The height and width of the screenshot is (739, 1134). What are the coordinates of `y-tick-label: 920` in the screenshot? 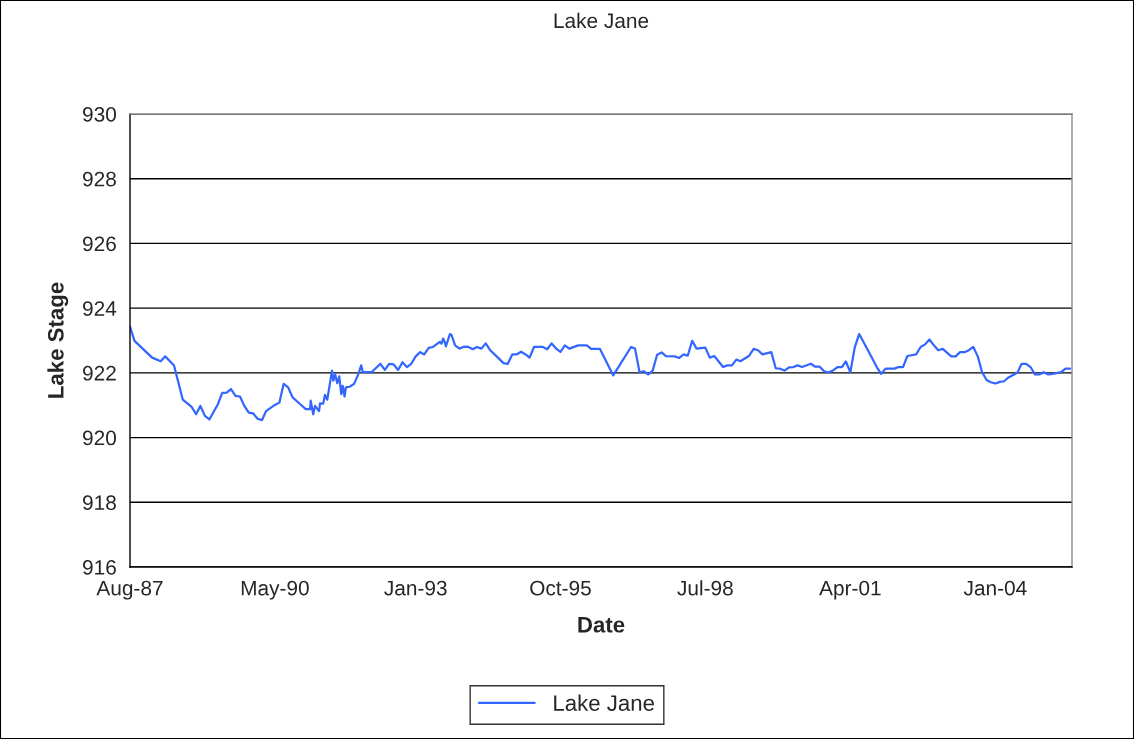 It's located at (99, 438).